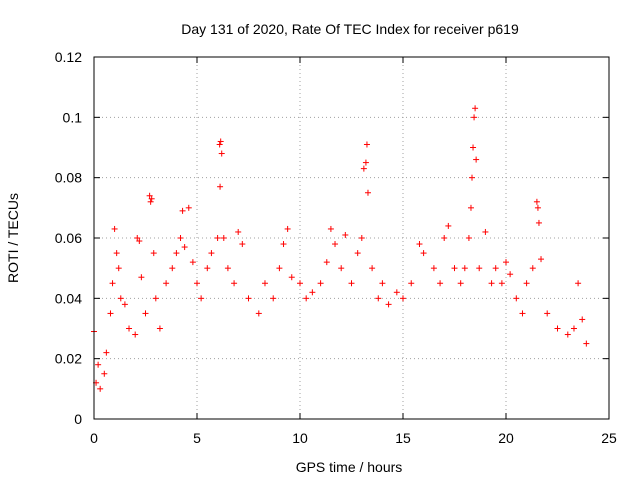  I want to click on y-tick-label: 0.1, so click(73, 117).